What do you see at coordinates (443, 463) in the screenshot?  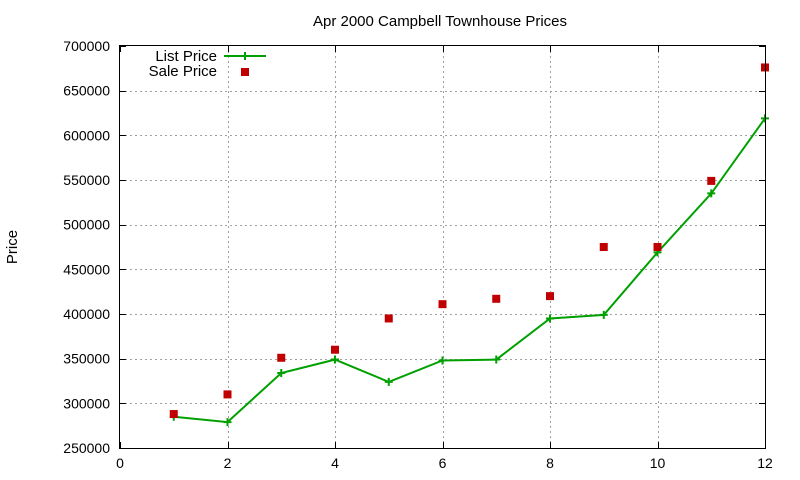 I see `x-tick-label: 6` at bounding box center [443, 463].